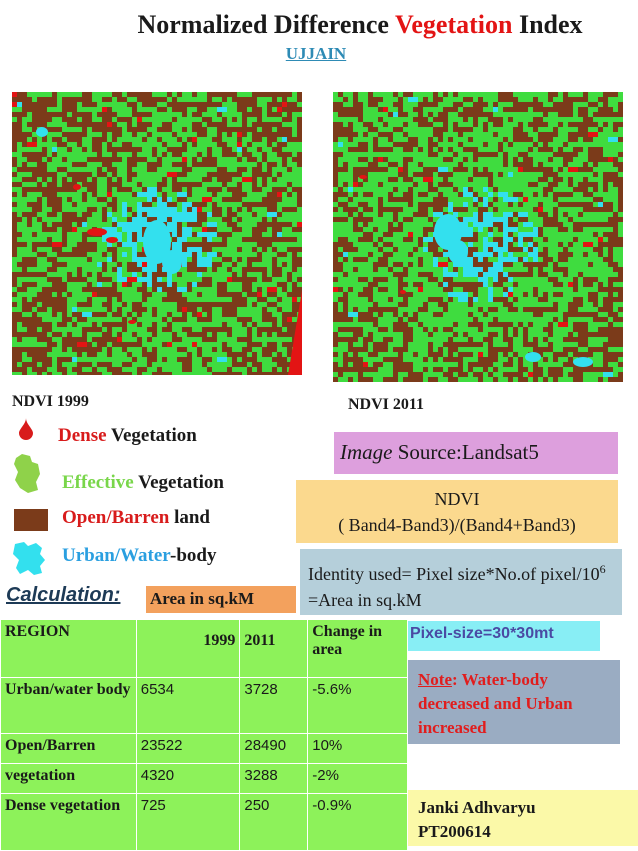  I want to click on legend-open-barren-land: Open/Barren land, so click(136, 518).